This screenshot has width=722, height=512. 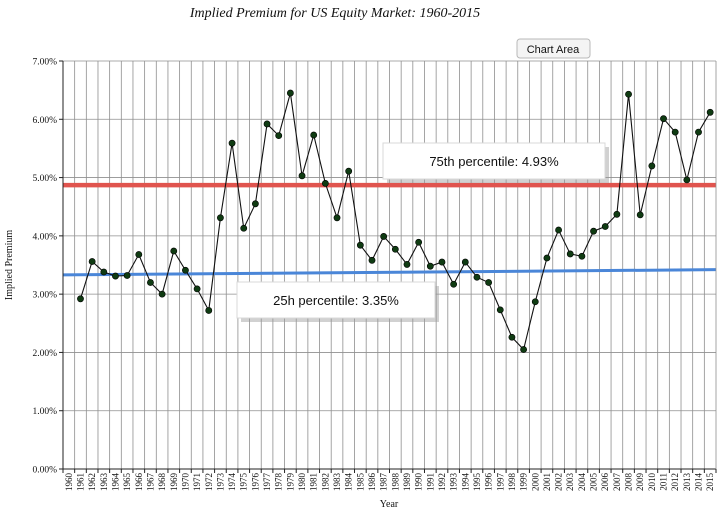 What do you see at coordinates (407, 482) in the screenshot?
I see `x-tick-label: 1989` at bounding box center [407, 482].